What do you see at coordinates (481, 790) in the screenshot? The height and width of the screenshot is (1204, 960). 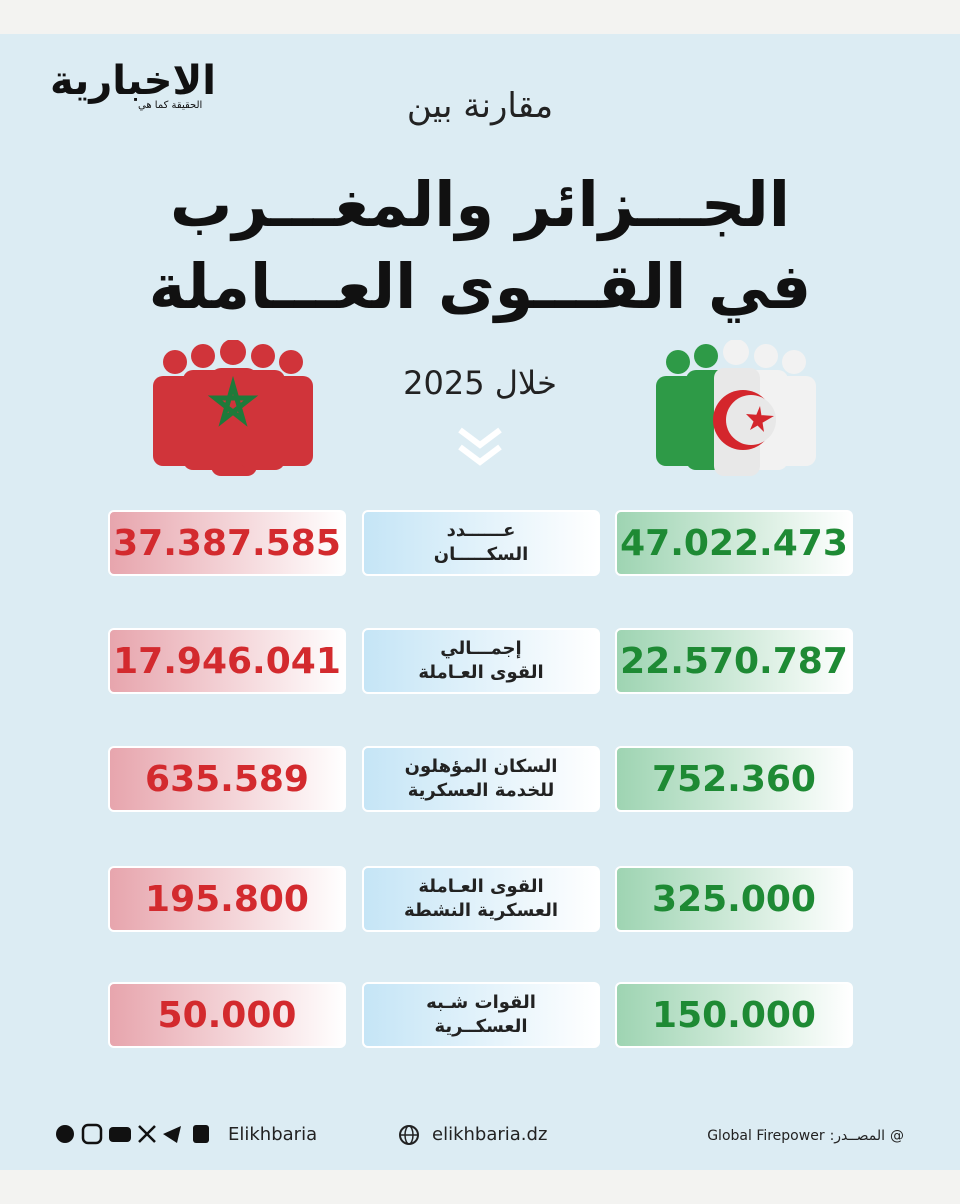 I see `label-line: للخدمة العسكرية` at bounding box center [481, 790].